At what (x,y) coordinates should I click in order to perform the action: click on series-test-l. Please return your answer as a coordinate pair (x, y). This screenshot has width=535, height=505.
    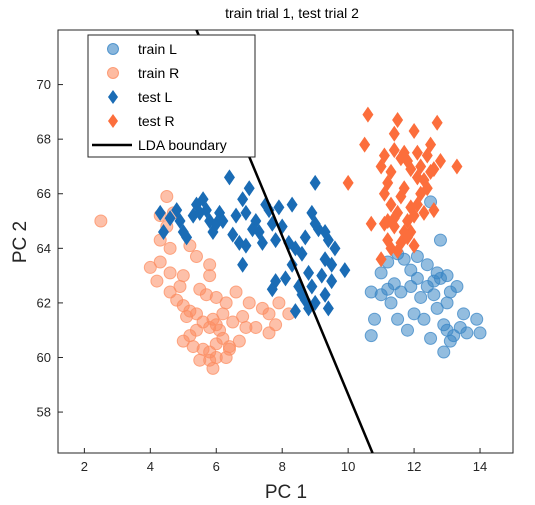
    Looking at the image, I should click on (252, 244).